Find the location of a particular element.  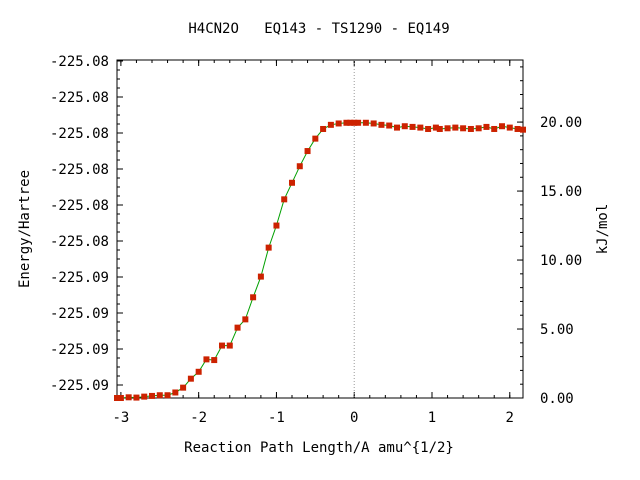

x-tick-label: -3 is located at coordinates (120, 418).